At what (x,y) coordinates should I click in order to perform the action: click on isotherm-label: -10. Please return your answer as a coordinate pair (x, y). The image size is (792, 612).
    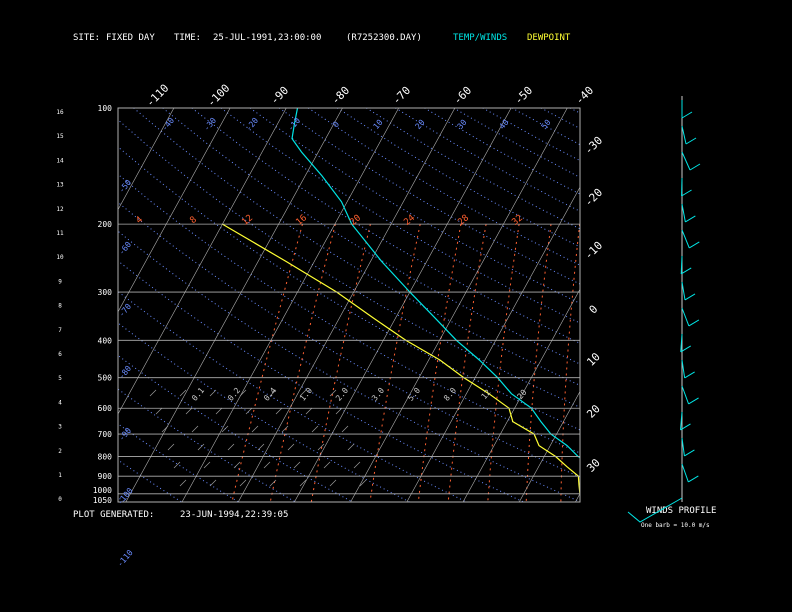
    Looking at the image, I should click on (593, 250).